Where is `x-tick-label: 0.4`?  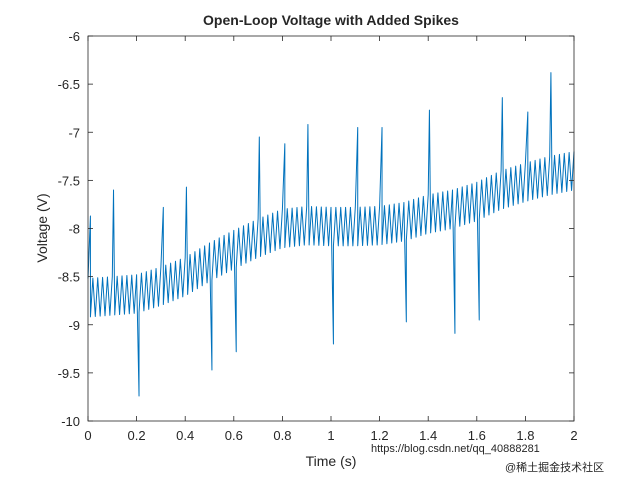 x-tick-label: 0.4 is located at coordinates (185, 435).